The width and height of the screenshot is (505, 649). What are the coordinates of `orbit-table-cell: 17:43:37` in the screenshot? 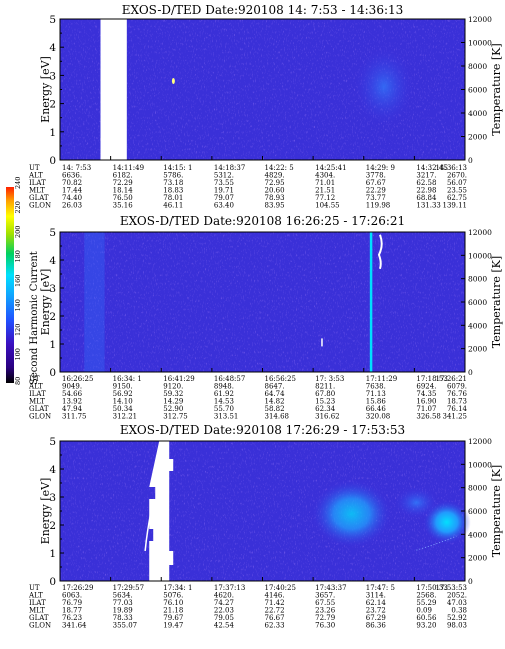 It's located at (330, 588).